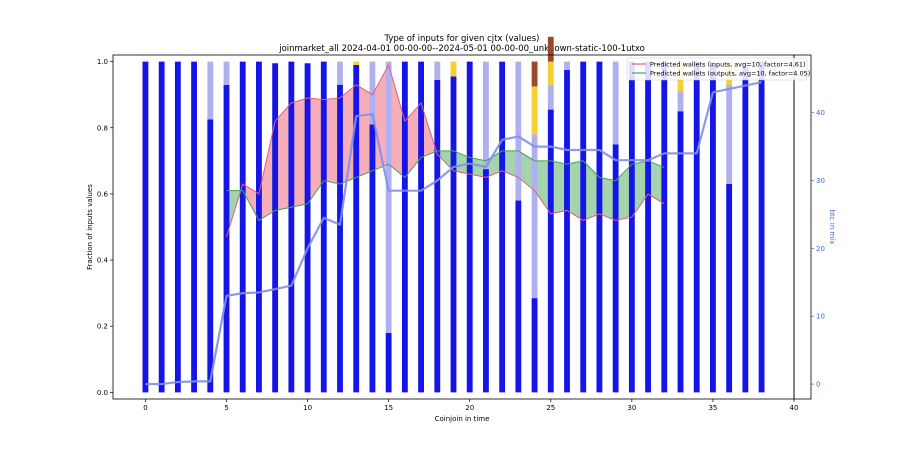 The image size is (900, 450). Describe the element at coordinates (802, 227) in the screenshot. I see `right-axis-frame` at that location.